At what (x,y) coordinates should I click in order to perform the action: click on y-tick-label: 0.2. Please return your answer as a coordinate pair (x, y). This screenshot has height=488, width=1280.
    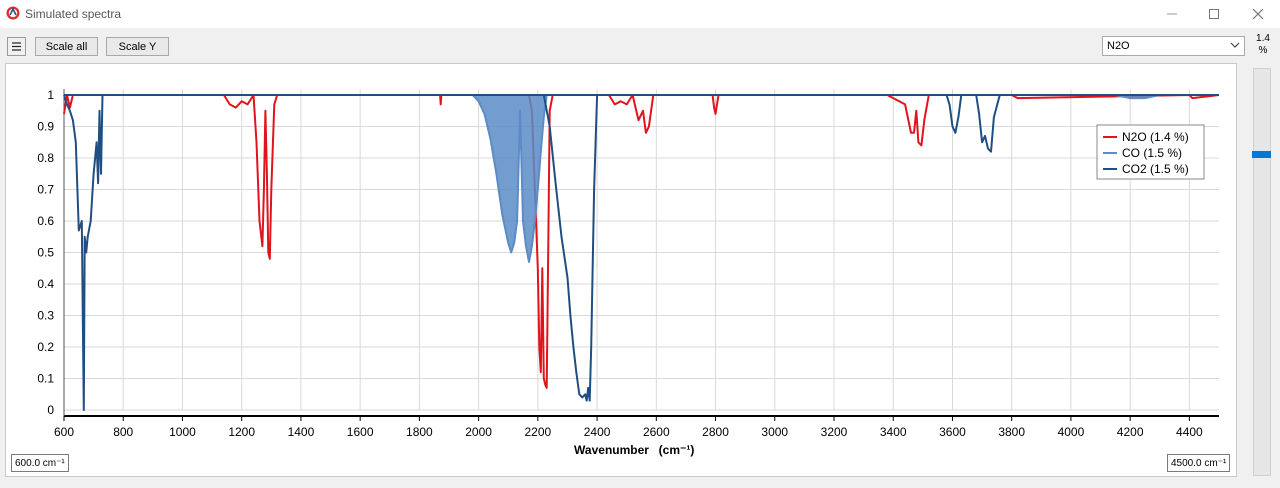
    Looking at the image, I should click on (45, 347).